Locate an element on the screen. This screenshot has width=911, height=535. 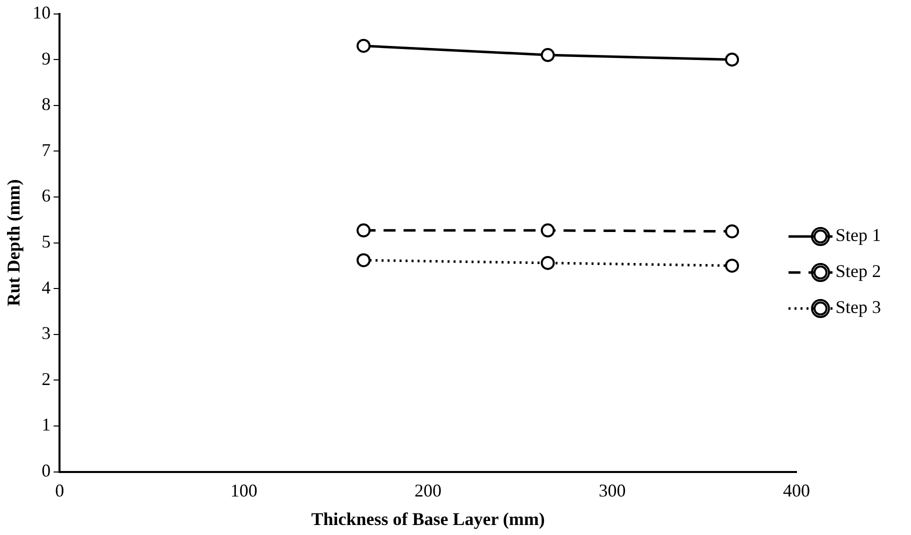
y-tick-label: 4 is located at coordinates (46, 287).